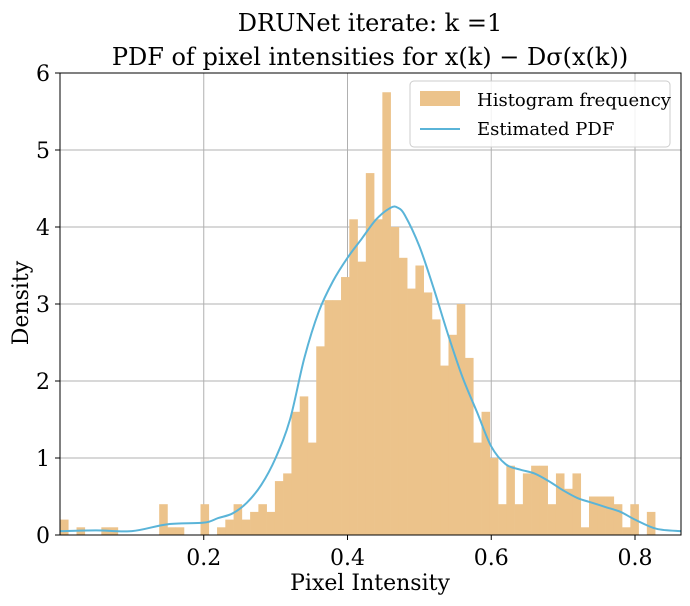 The width and height of the screenshot is (690, 606). I want to click on x-tick-label: 0.6, so click(491, 558).